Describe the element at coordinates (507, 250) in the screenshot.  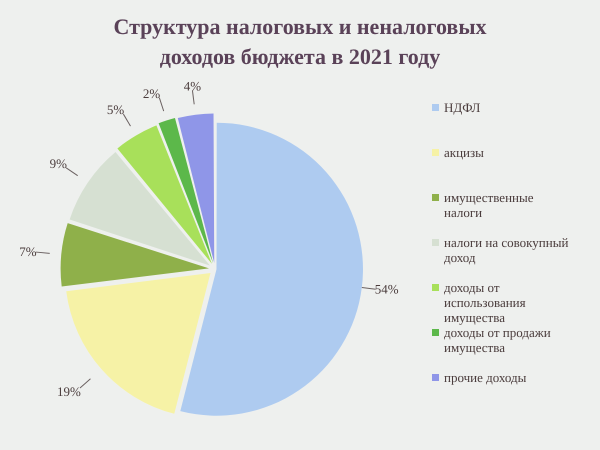
I see `legend-label: налоги на совокупный доход` at that location.